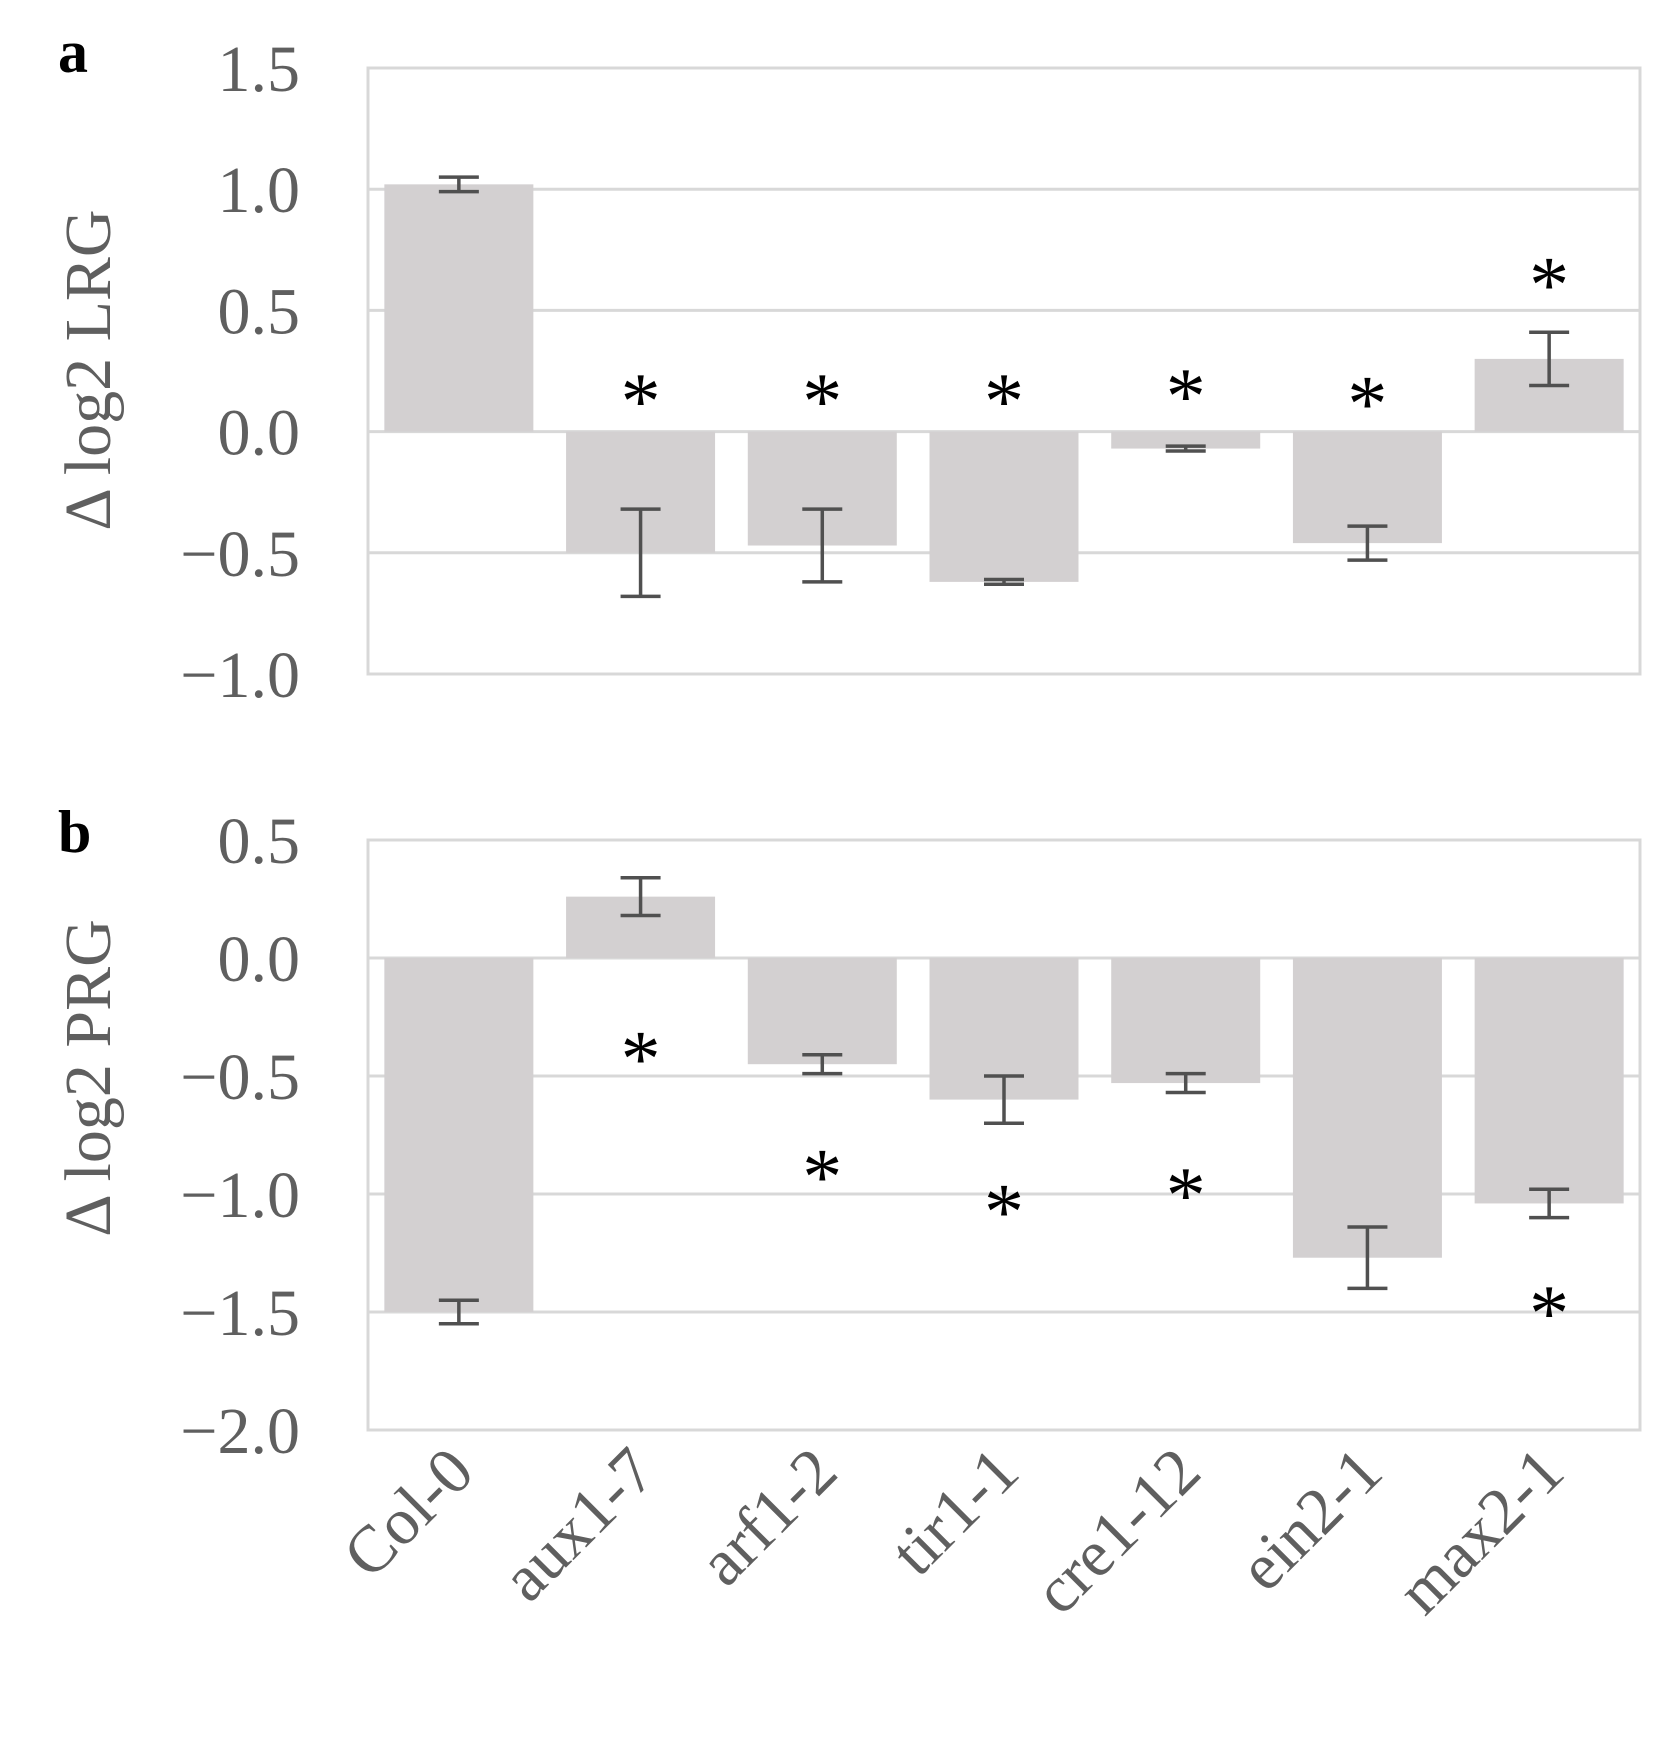 The height and width of the screenshot is (1755, 1673). What do you see at coordinates (259, 311) in the screenshot?
I see `panel-a-ytick-label: 0.5` at bounding box center [259, 311].